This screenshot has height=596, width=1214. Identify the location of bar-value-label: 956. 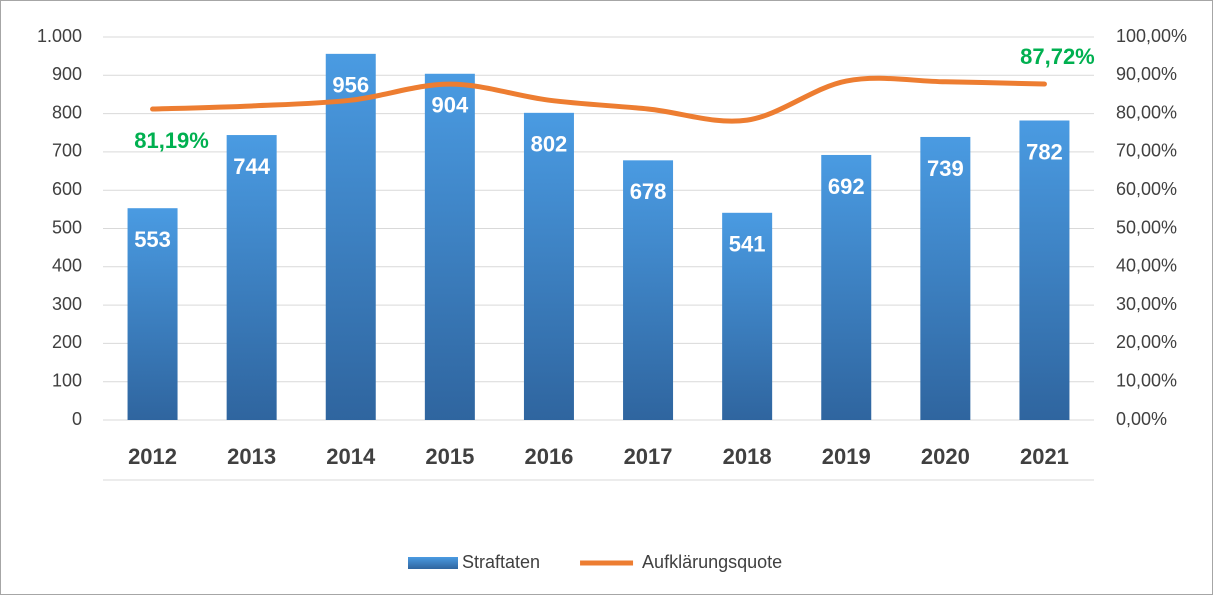
(350, 85).